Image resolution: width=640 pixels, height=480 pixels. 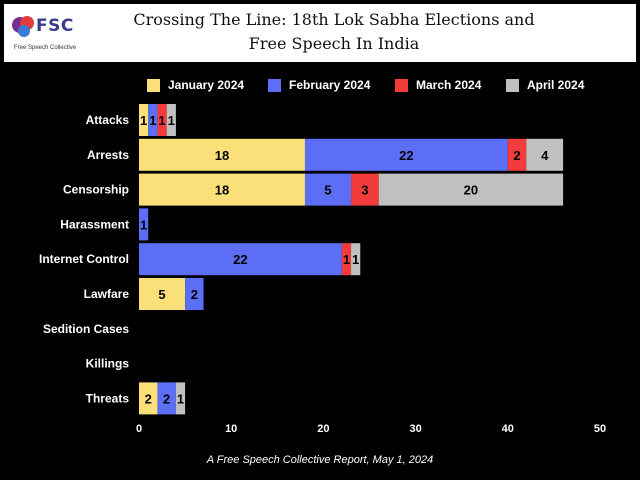 I want to click on category-label: Harassment, so click(x=94, y=224).